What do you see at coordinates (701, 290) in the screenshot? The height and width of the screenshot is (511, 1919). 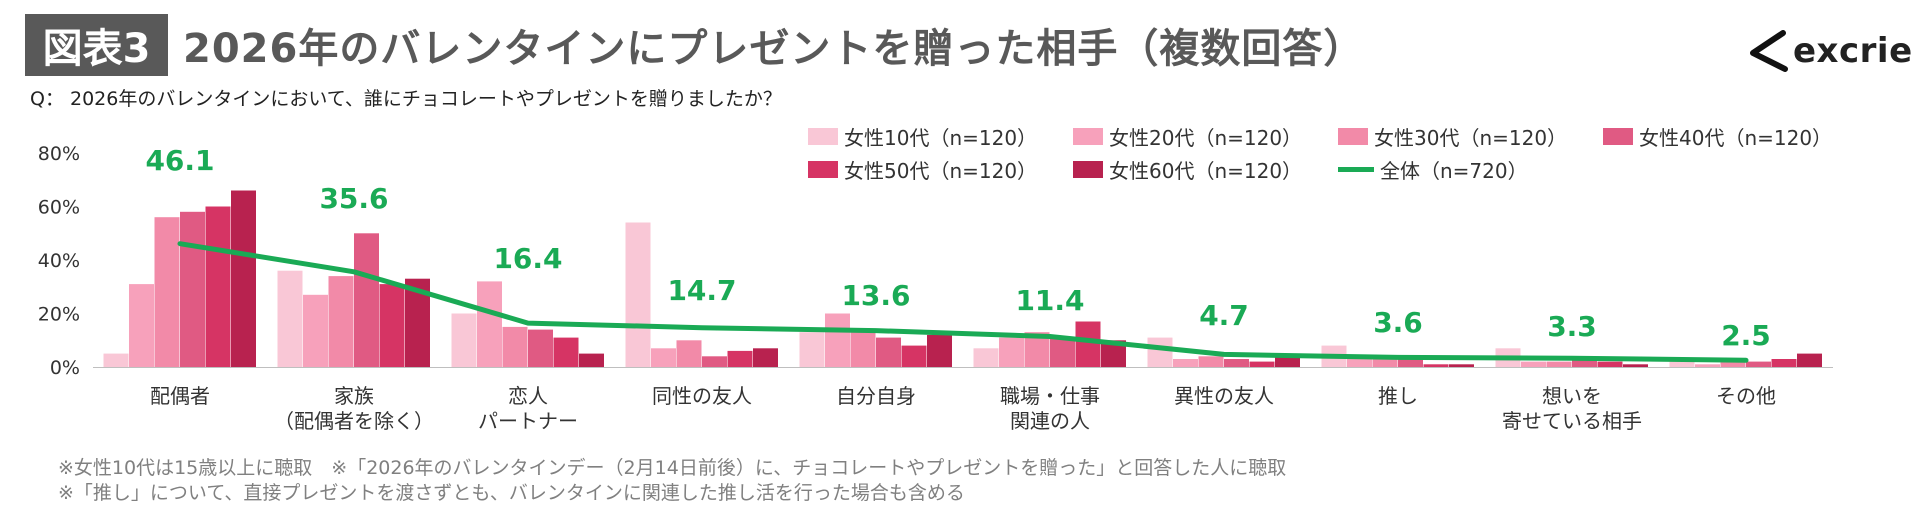 I see `total-data-label: 14.7` at bounding box center [701, 290].